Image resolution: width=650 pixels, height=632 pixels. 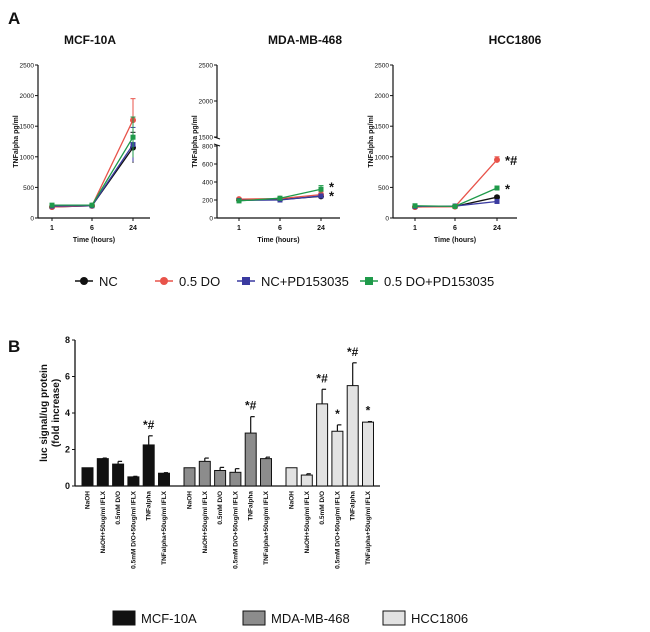 What do you see at coordinates (56, 413) in the screenshot?
I see `y-axis-label: (fold increase)` at bounding box center [56, 413].